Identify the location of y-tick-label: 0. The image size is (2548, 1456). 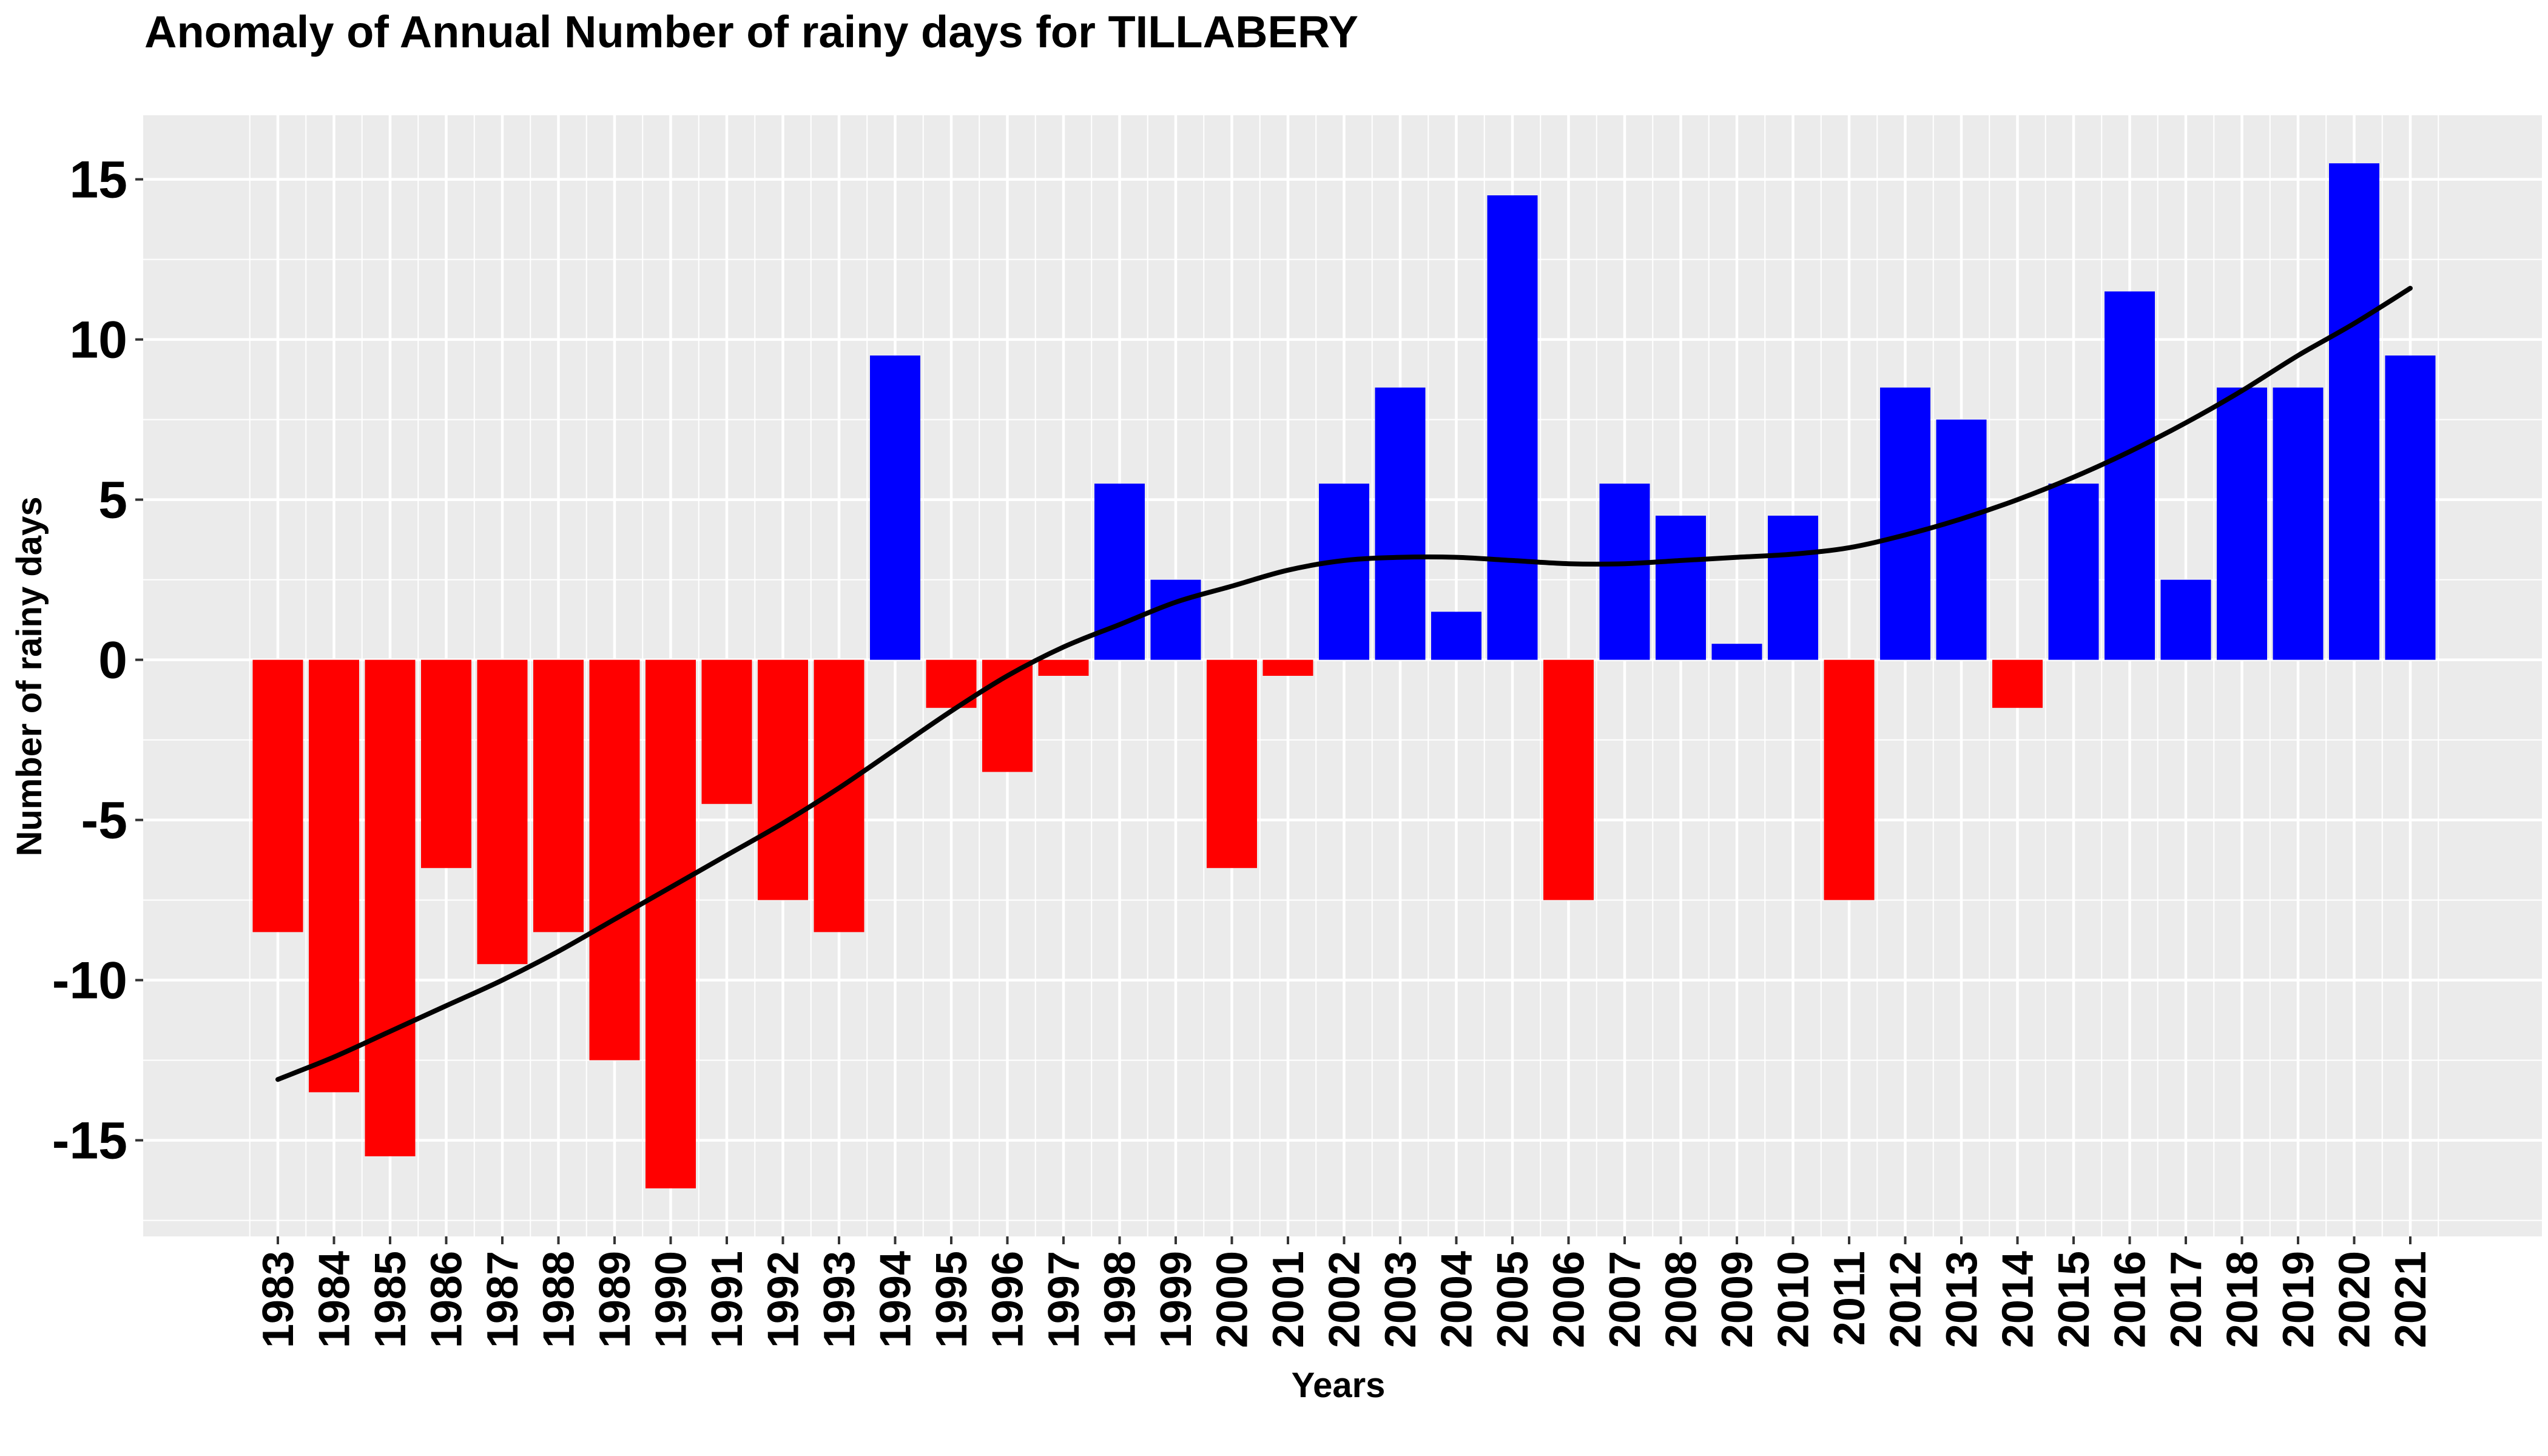
(112, 661).